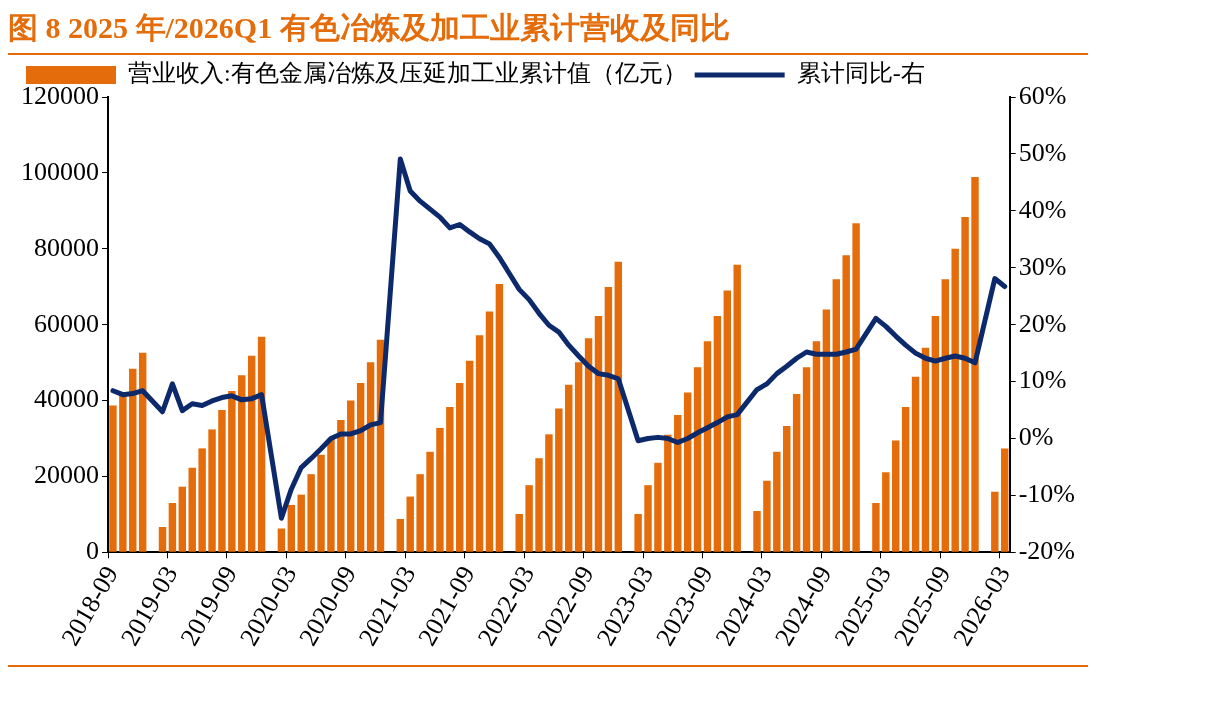  Describe the element at coordinates (1042, 266) in the screenshot. I see `y2-tick-label: 30%` at that location.